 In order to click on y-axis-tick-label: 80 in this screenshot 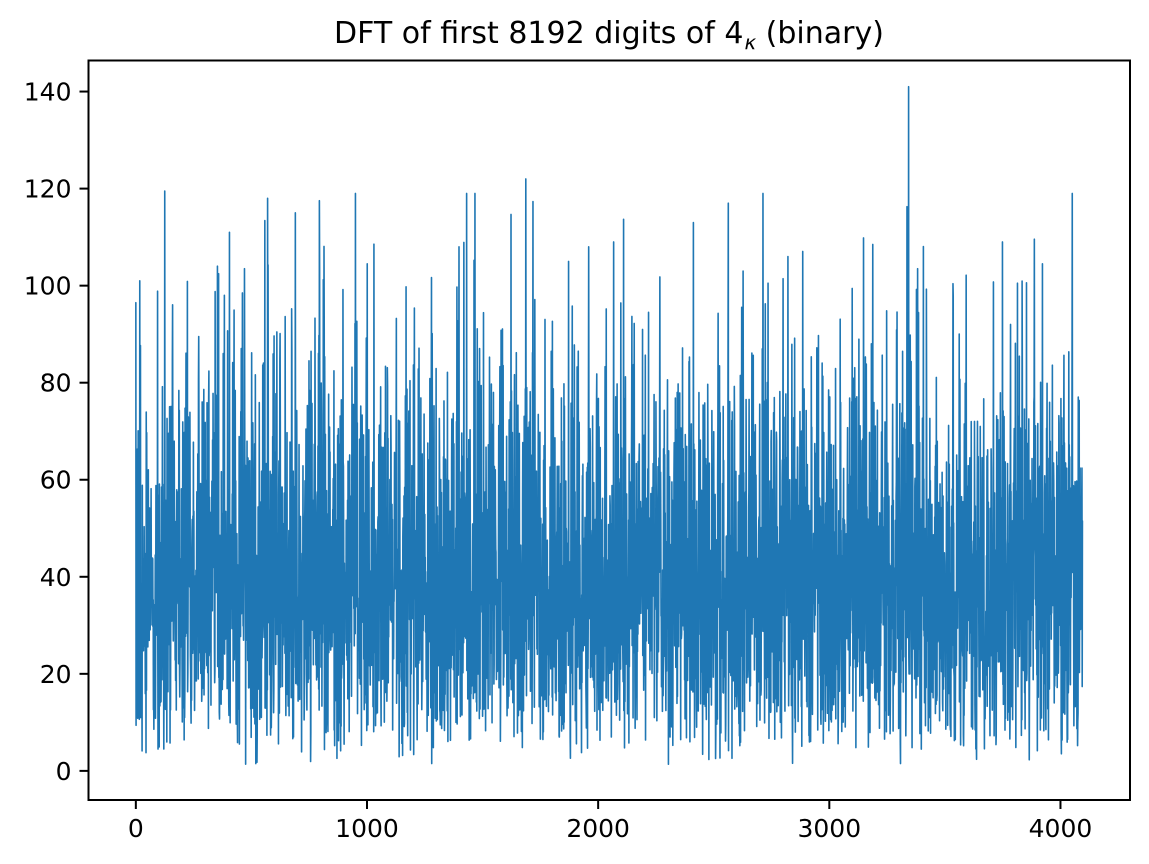, I will do `click(56, 383)`.